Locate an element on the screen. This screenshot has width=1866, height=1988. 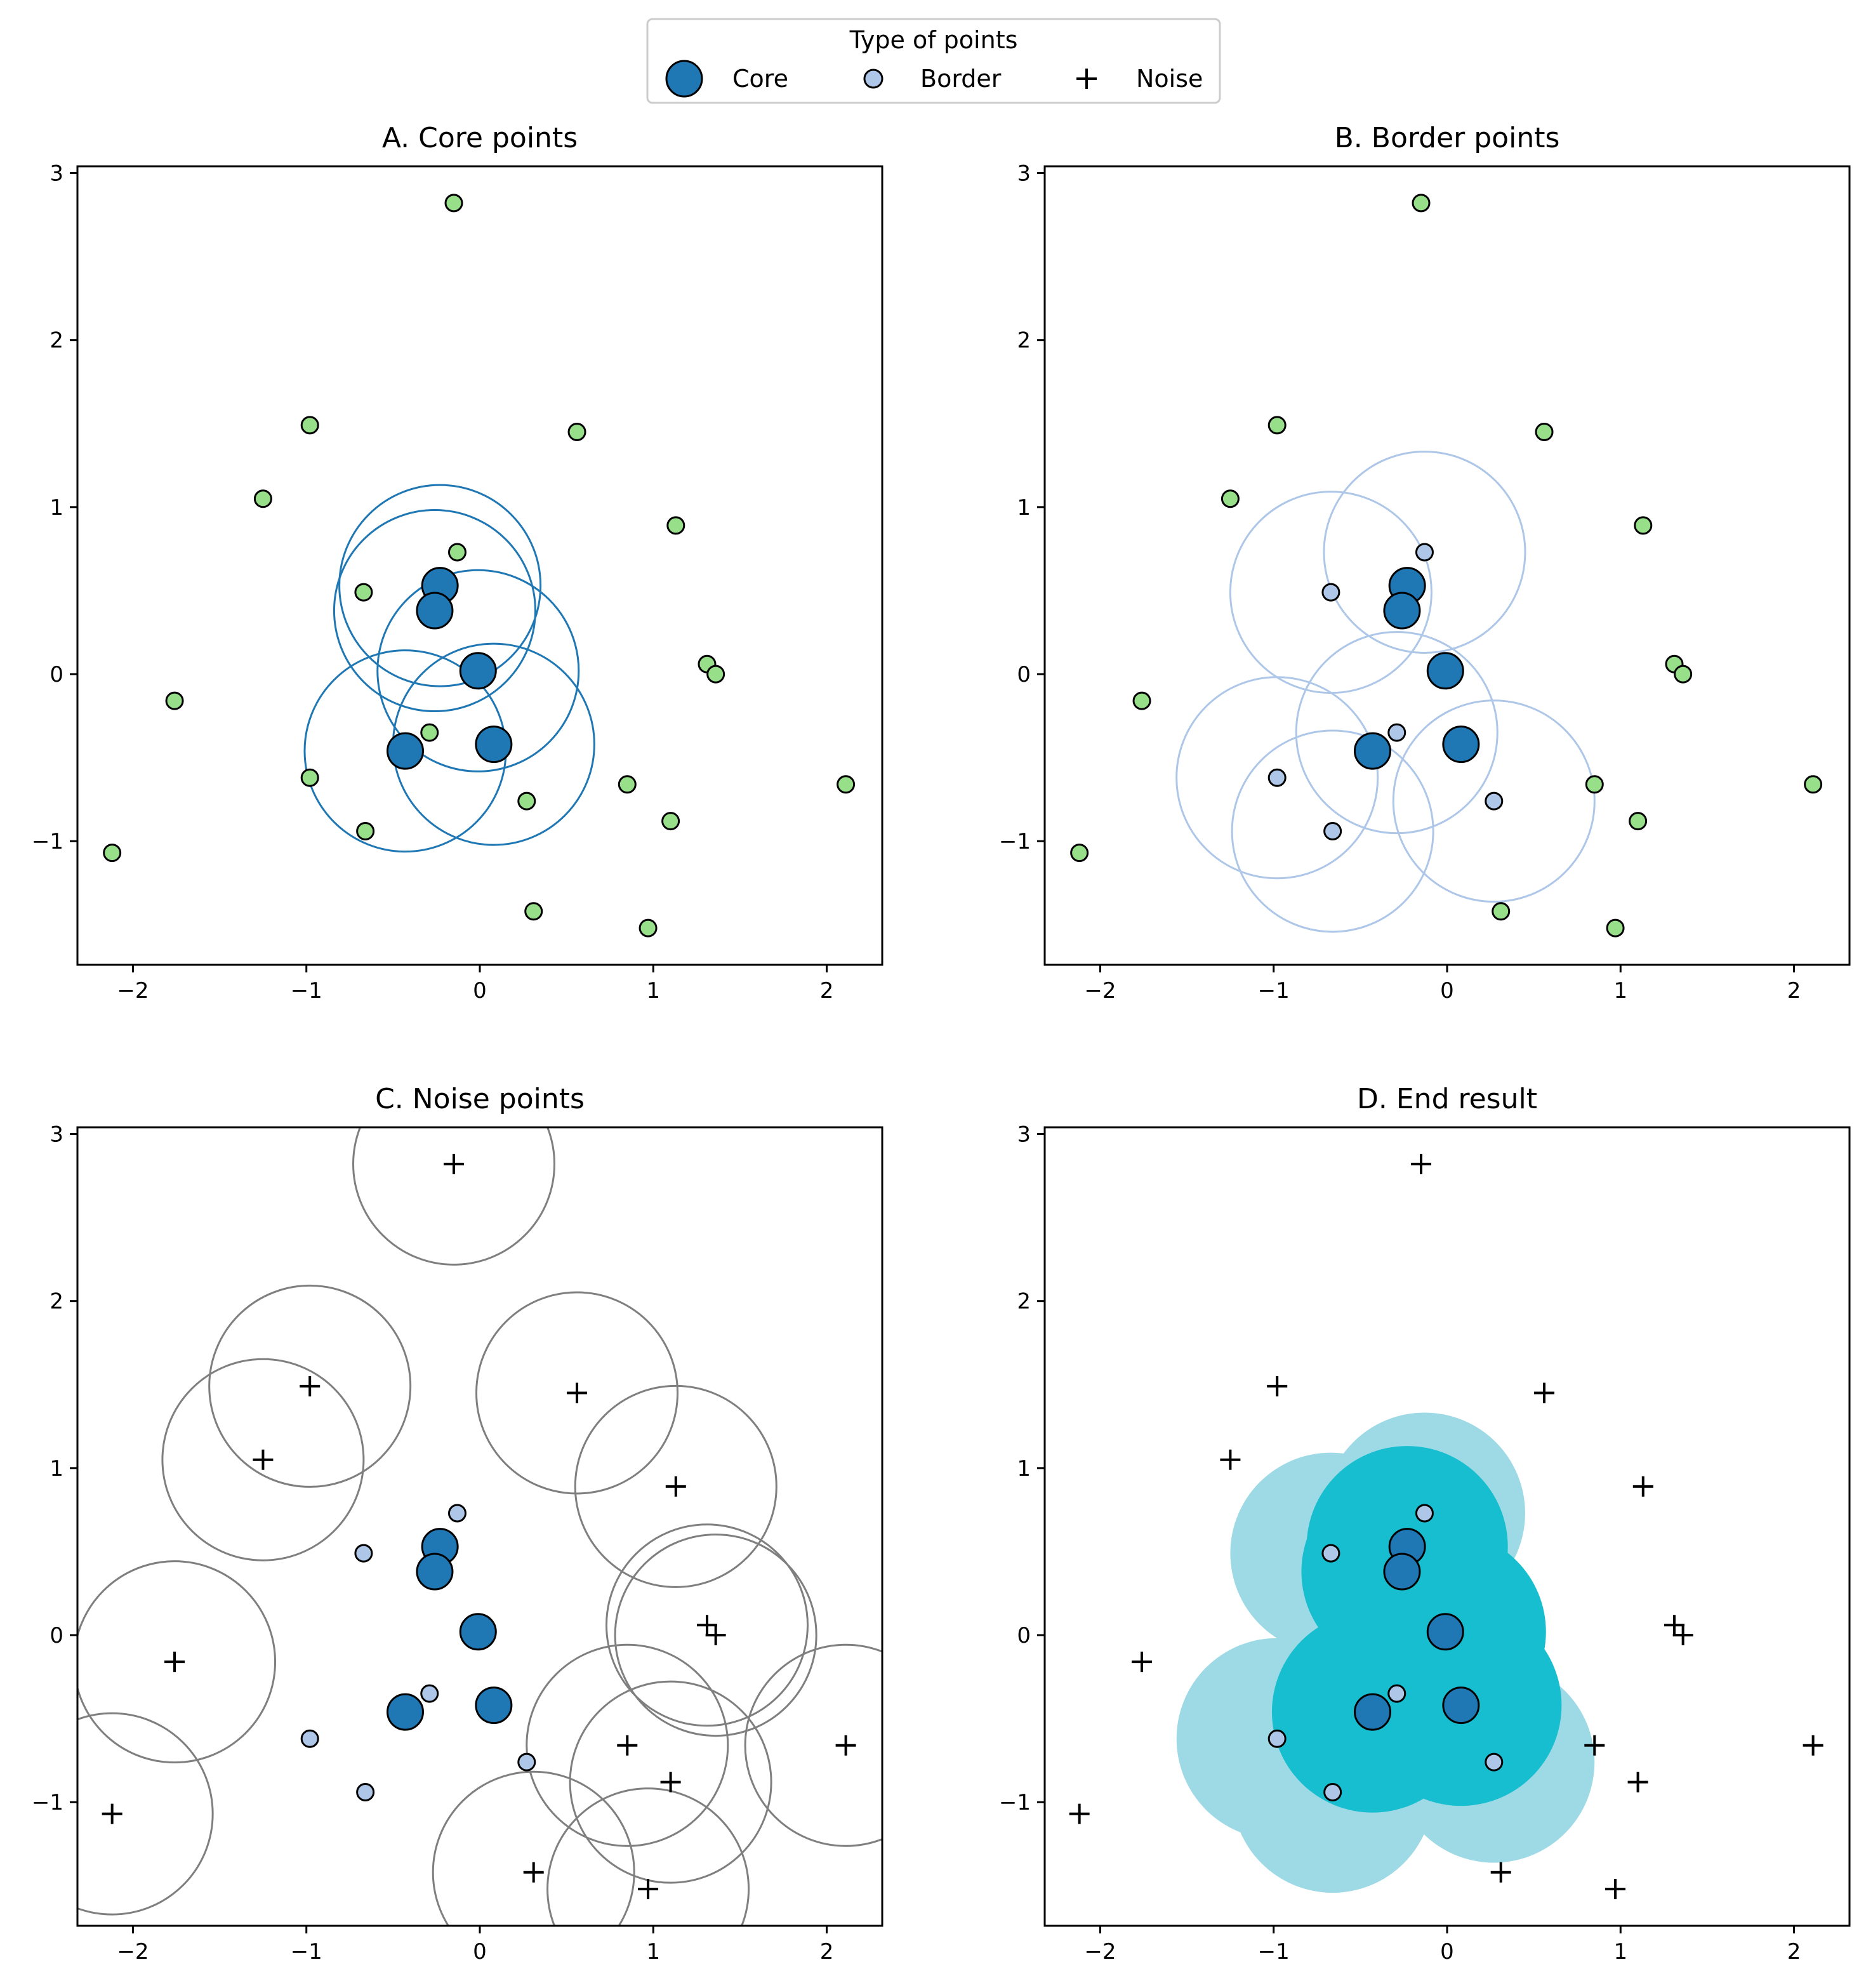
legend: Type of points Core Border Noise is located at coordinates (933, 61).